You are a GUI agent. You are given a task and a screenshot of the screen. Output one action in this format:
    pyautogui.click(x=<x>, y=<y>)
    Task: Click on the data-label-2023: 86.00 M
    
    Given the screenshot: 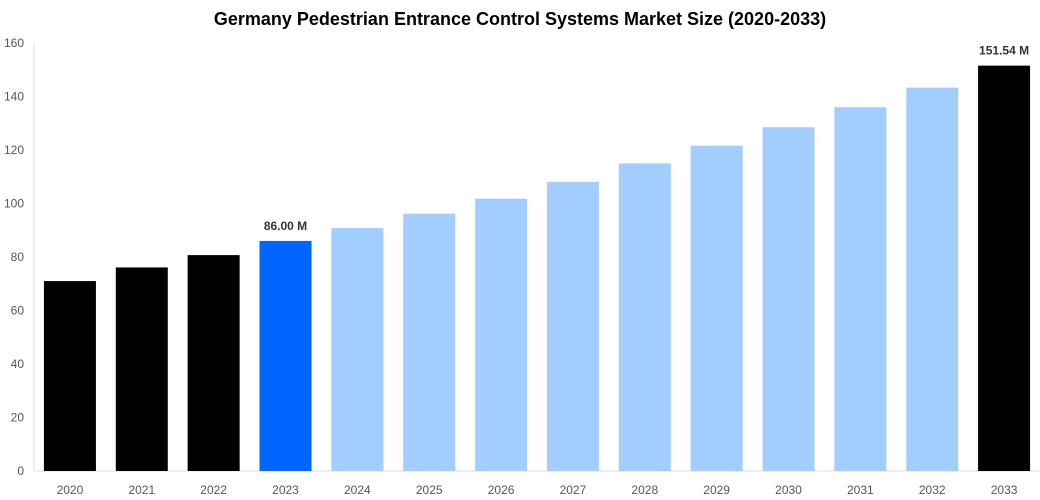 What is the action you would take?
    pyautogui.click(x=285, y=226)
    